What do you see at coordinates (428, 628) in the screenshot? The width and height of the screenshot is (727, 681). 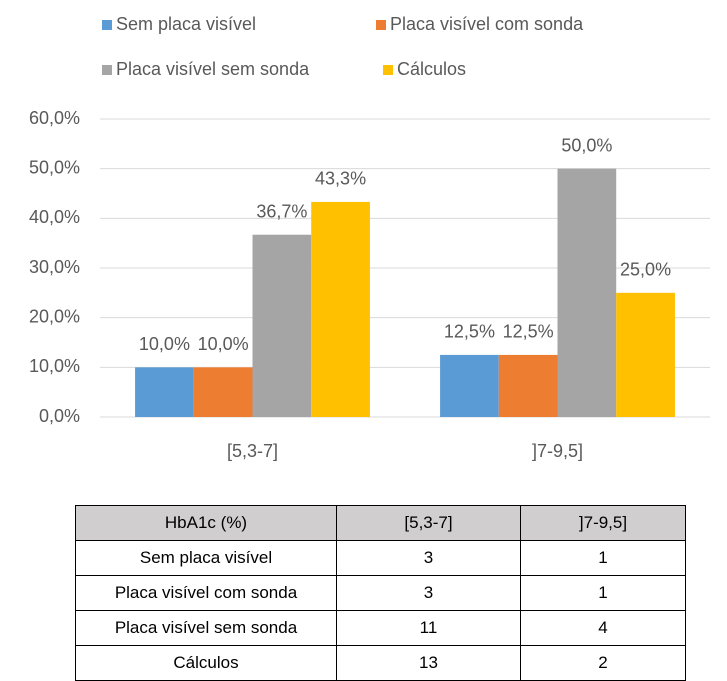 I see `table-cell: 11` at bounding box center [428, 628].